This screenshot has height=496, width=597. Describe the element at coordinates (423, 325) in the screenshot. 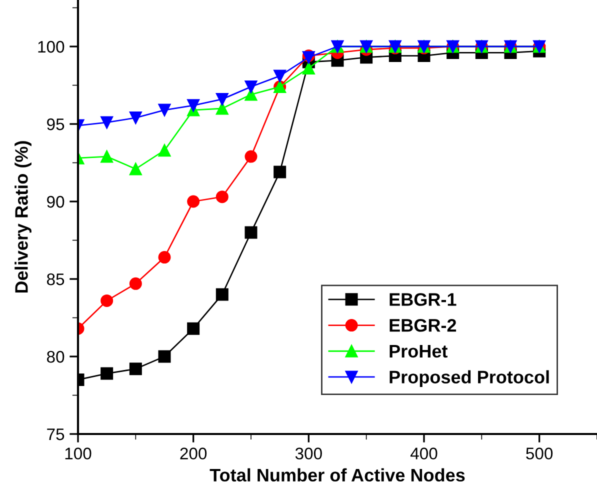

I see `legend-label: EBGR-2` at that location.